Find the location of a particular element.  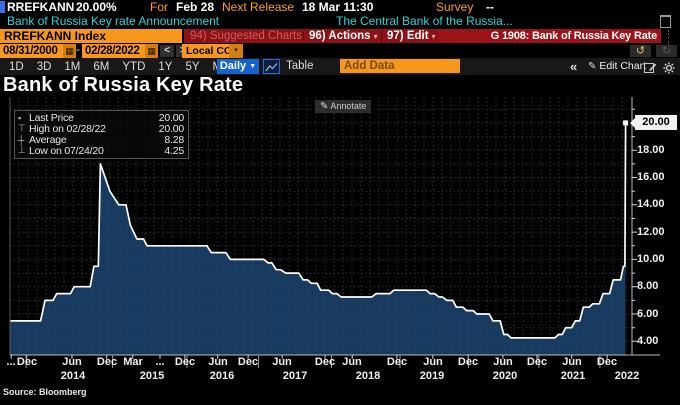

shift-left-button: < is located at coordinates (167, 51).